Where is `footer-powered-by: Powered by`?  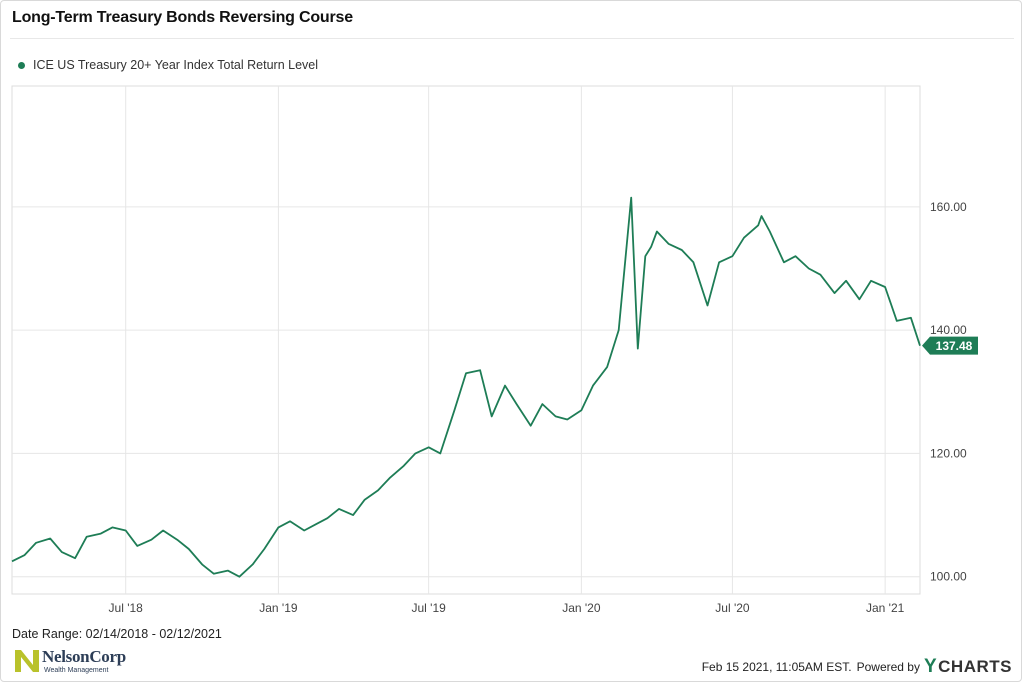
footer-powered-by: Powered by is located at coordinates (888, 667).